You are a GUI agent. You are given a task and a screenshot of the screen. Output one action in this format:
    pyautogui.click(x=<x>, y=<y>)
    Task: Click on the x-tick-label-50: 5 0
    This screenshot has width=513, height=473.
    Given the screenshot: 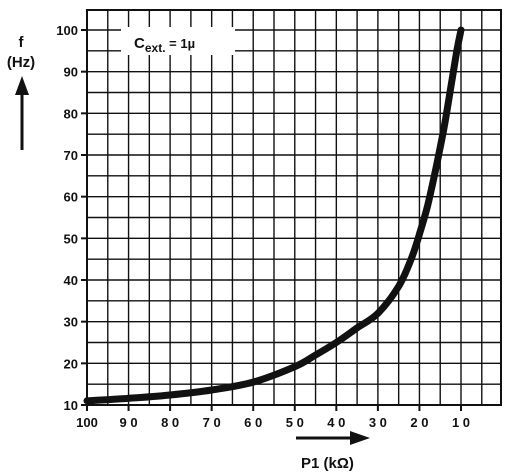 What is the action you would take?
    pyautogui.click(x=295, y=422)
    